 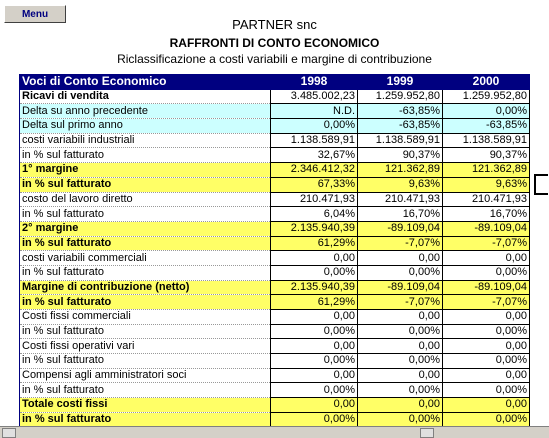 What do you see at coordinates (400, 214) in the screenshot?
I see `value-cell: 16,70%` at bounding box center [400, 214].